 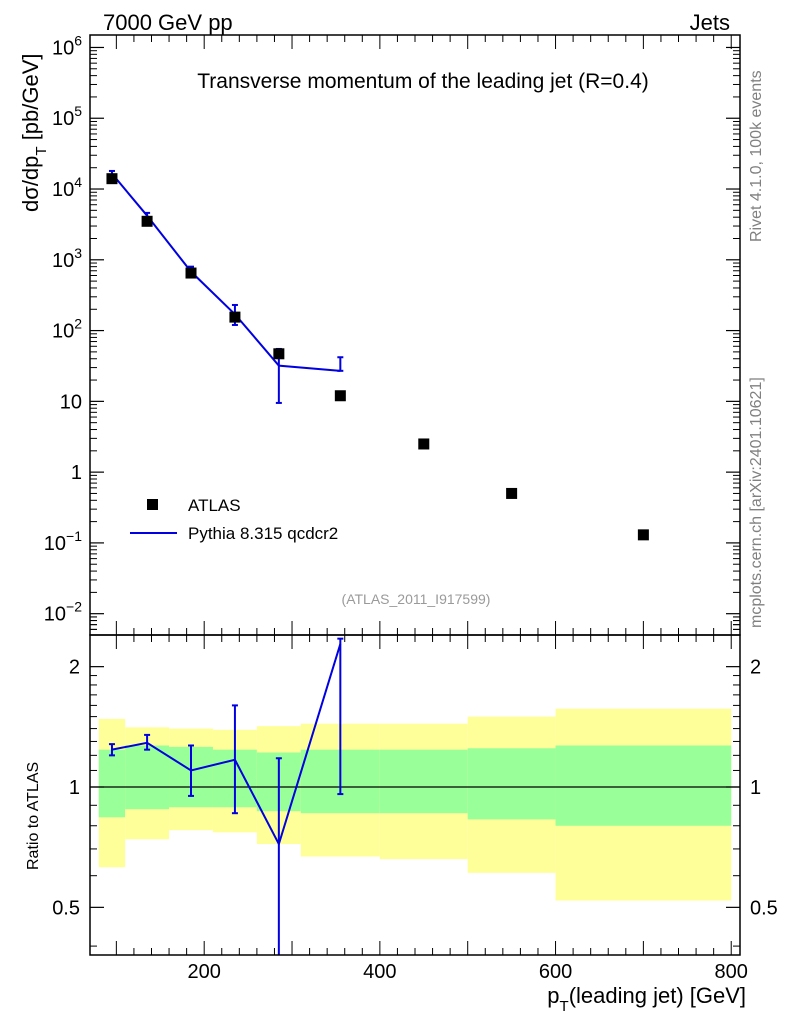 I want to click on y-tick-label: 10⁻¹, so click(x=63, y=541).